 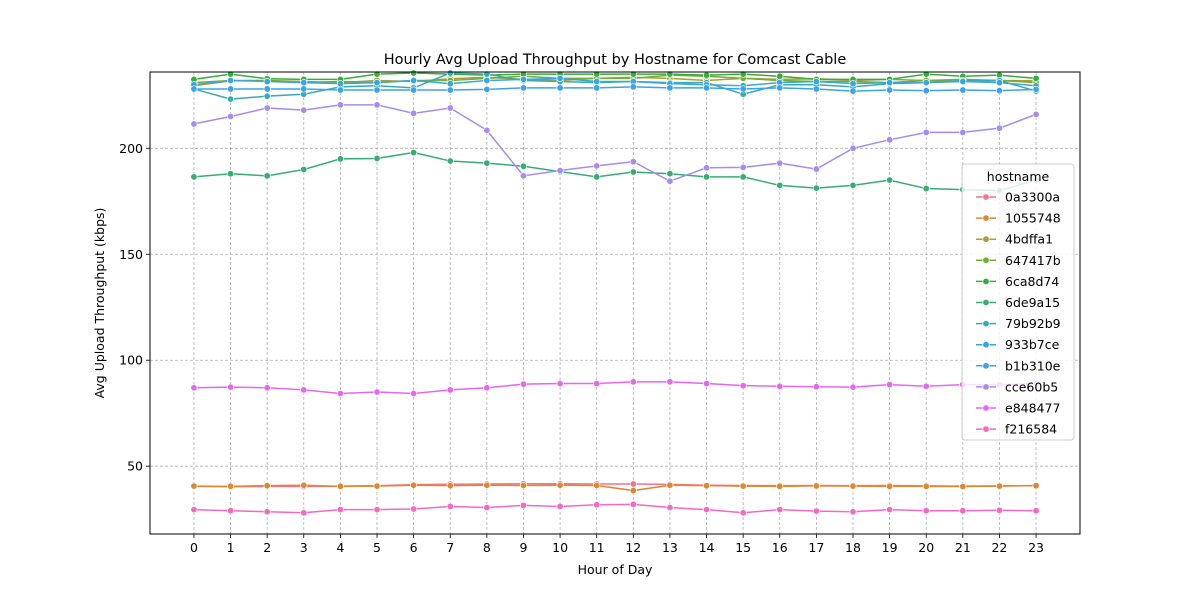 I want to click on legend-item: 0a3300a, so click(x=1018, y=197).